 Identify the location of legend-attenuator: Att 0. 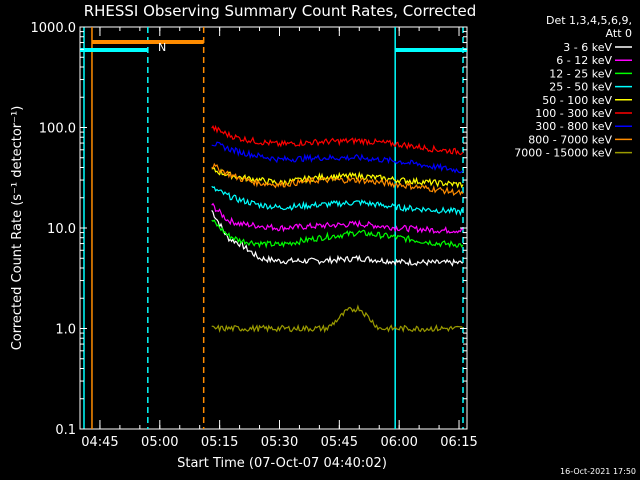
(619, 33).